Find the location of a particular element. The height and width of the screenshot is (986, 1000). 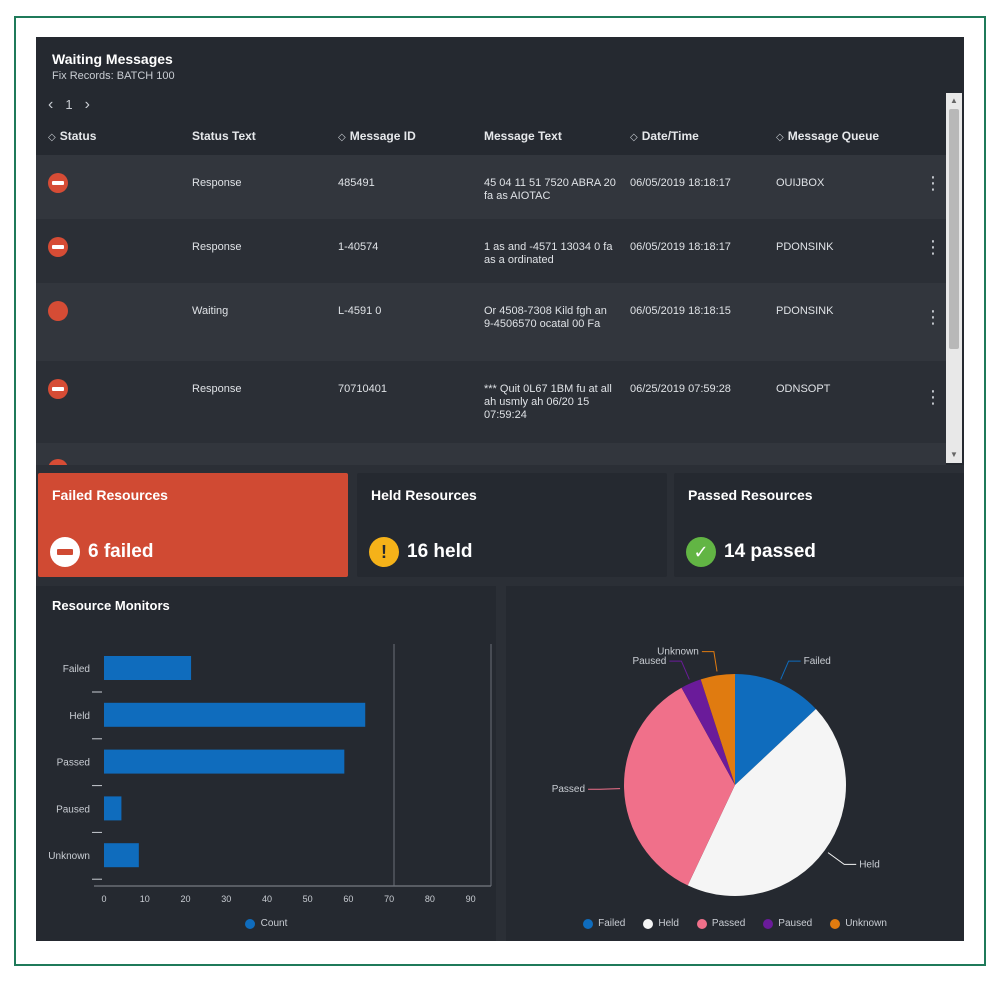

waiting-status-icon is located at coordinates (58, 311).